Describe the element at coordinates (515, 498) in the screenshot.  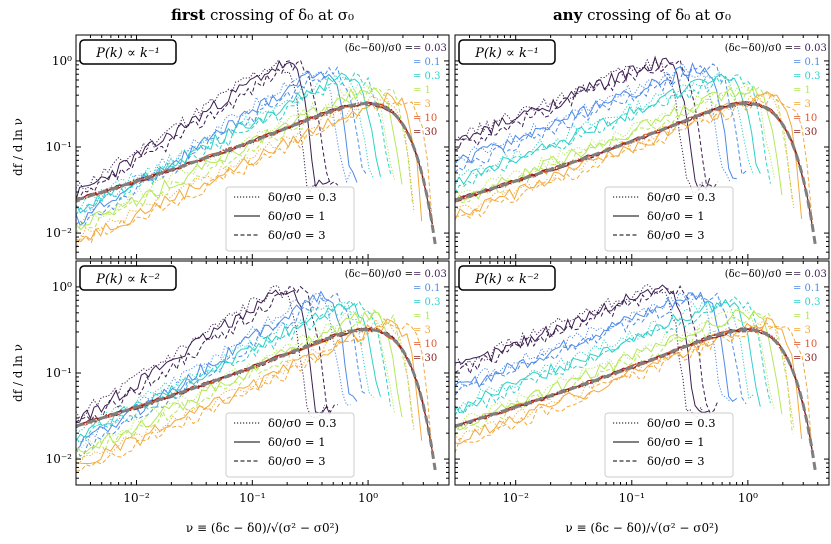
I see `x-tick-label: 10⁻²` at that location.